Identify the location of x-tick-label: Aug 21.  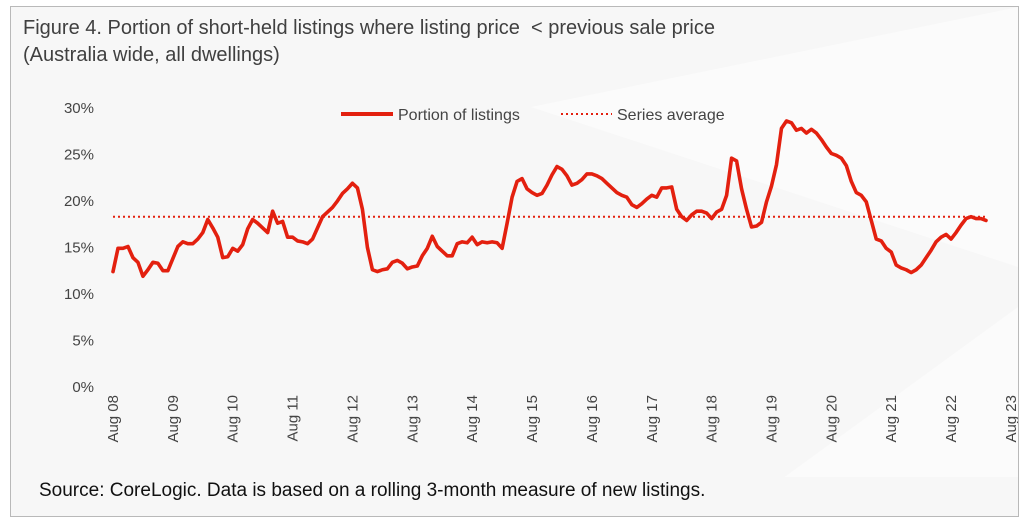
(891, 419).